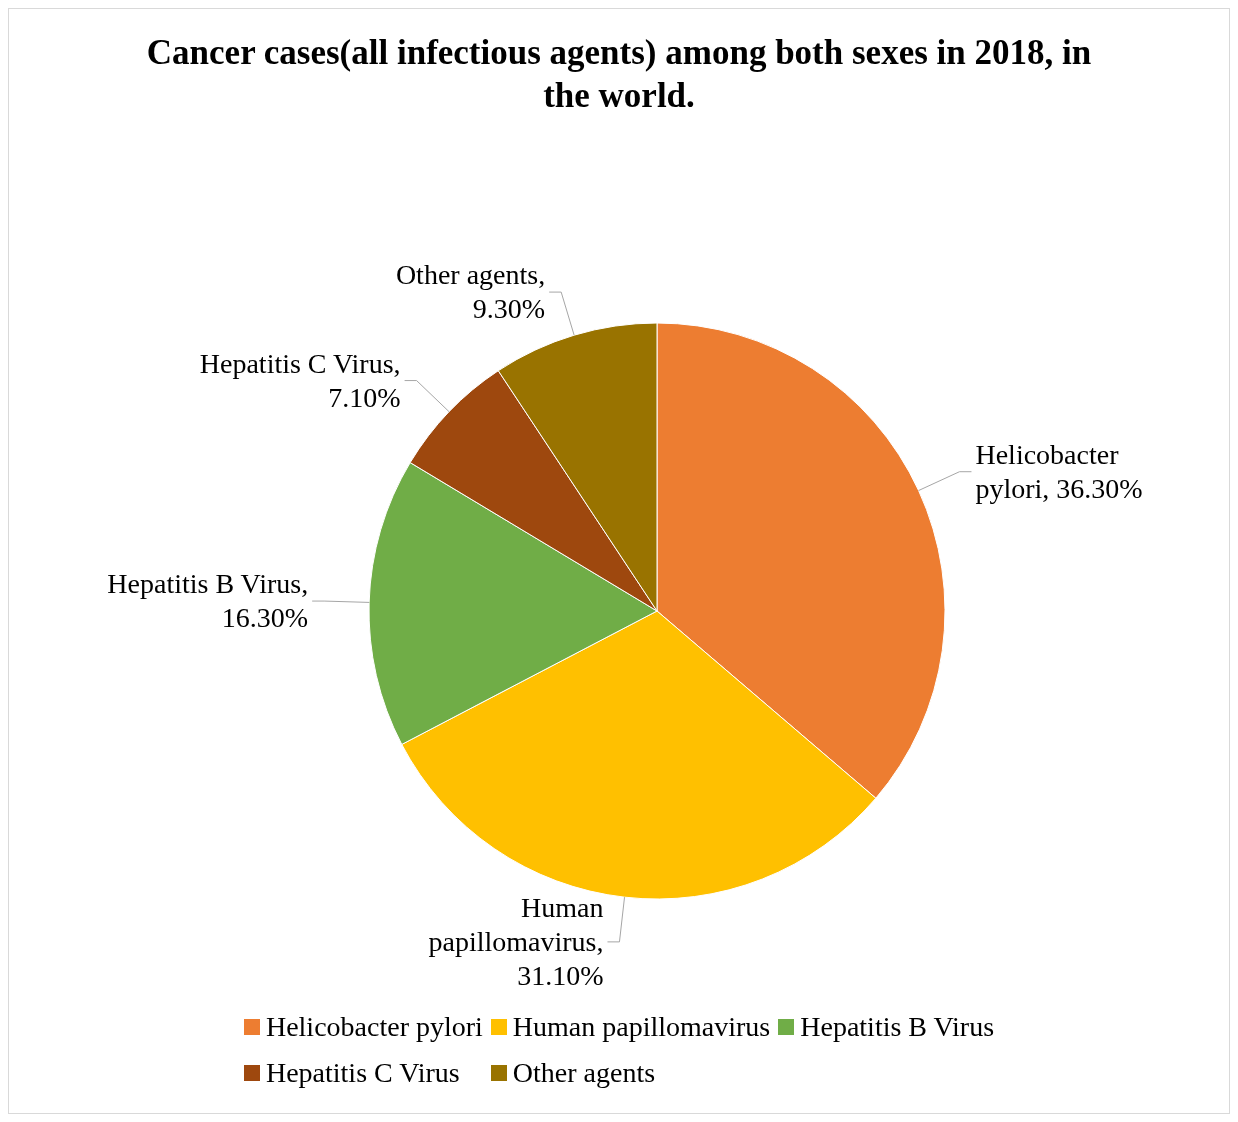 The height and width of the screenshot is (1122, 1238). I want to click on chart-title: Cancer cases(all infectious agents) among both sexes in 2018, in the world., so click(619, 74).